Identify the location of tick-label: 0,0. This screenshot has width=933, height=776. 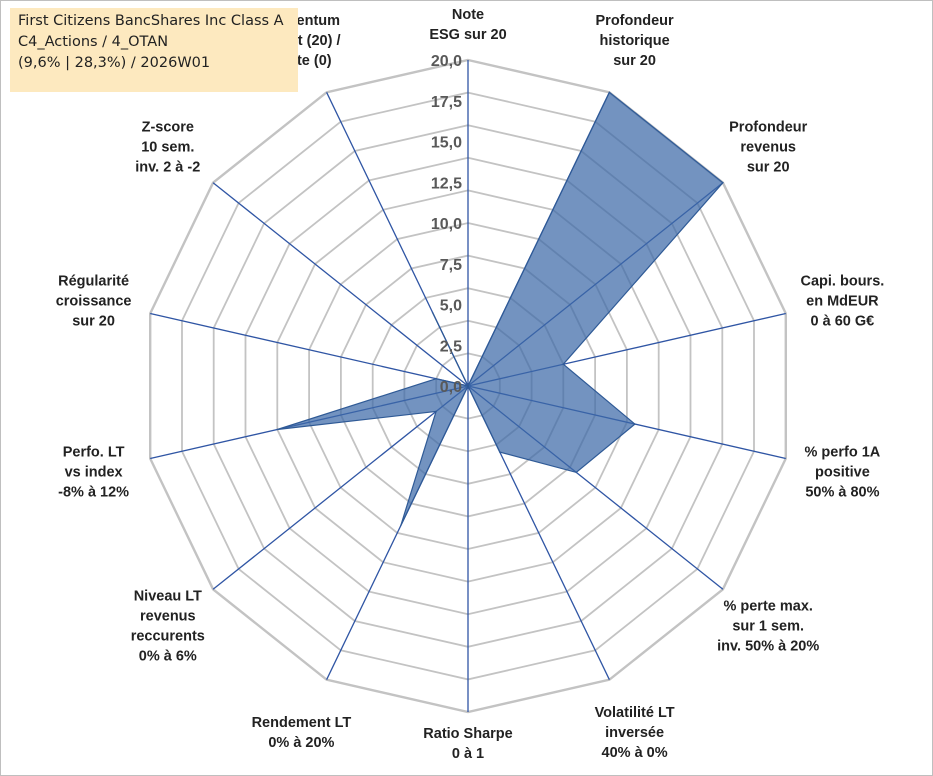
(451, 387).